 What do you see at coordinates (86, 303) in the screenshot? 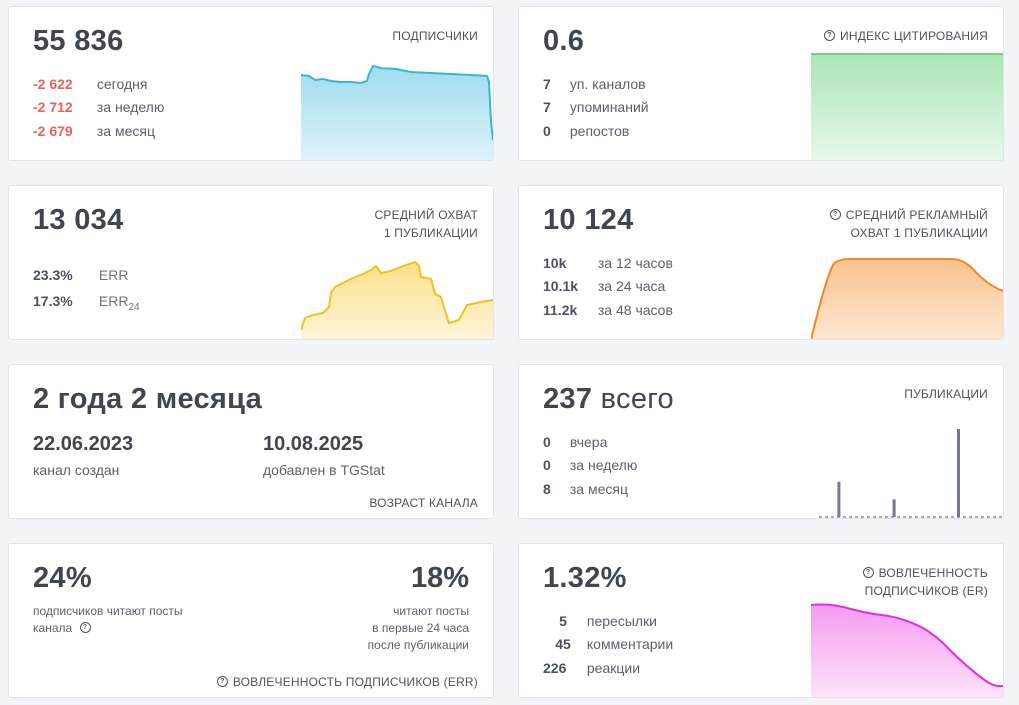
I see `err24-row: 17.3% ERR24` at bounding box center [86, 303].